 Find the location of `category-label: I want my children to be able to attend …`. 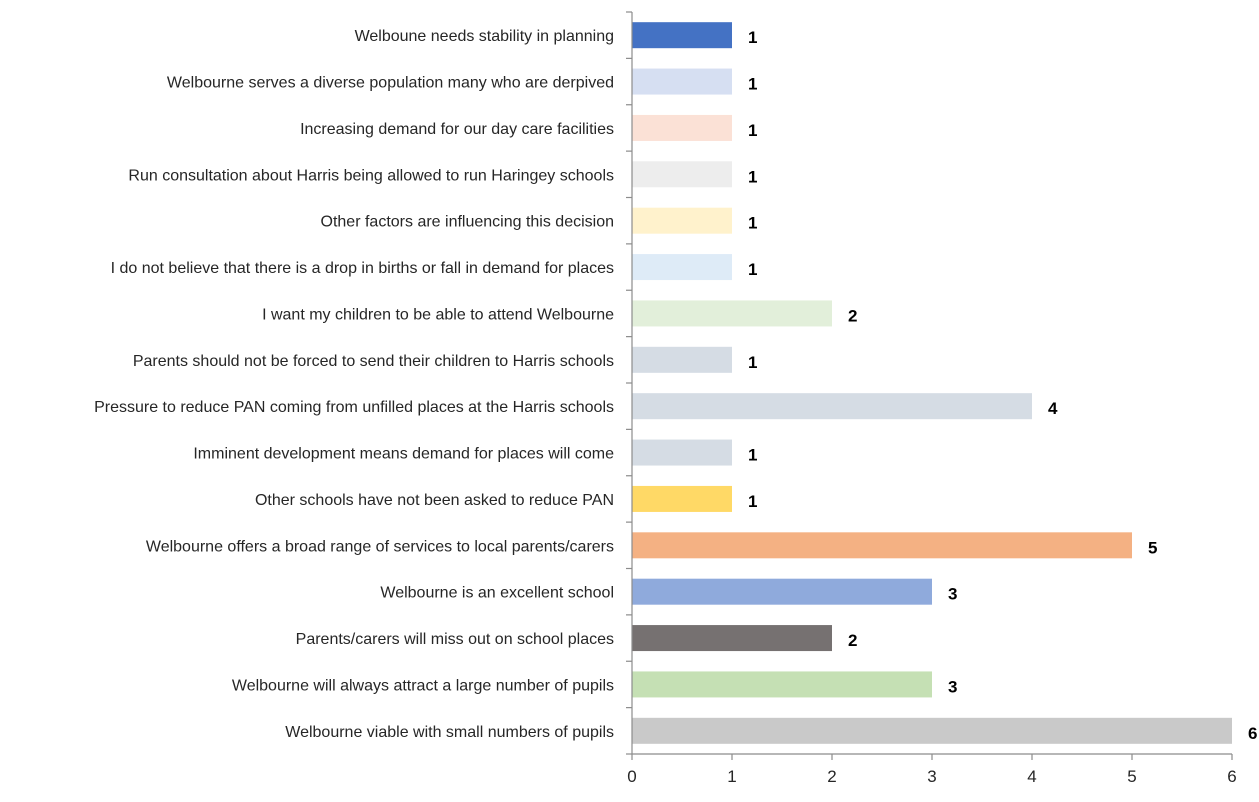

category-label: I want my children to be able to attend … is located at coordinates (438, 314).